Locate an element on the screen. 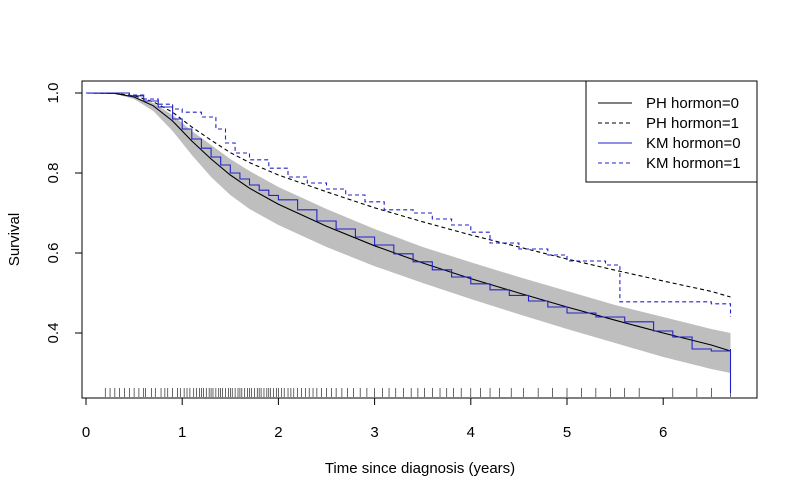  x-axis-label: Time since diagnosis (years) is located at coordinates (420, 468).